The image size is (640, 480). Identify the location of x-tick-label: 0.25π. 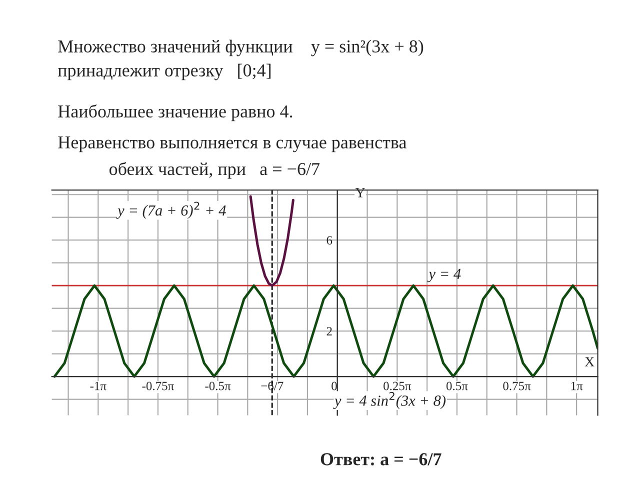
(398, 386).